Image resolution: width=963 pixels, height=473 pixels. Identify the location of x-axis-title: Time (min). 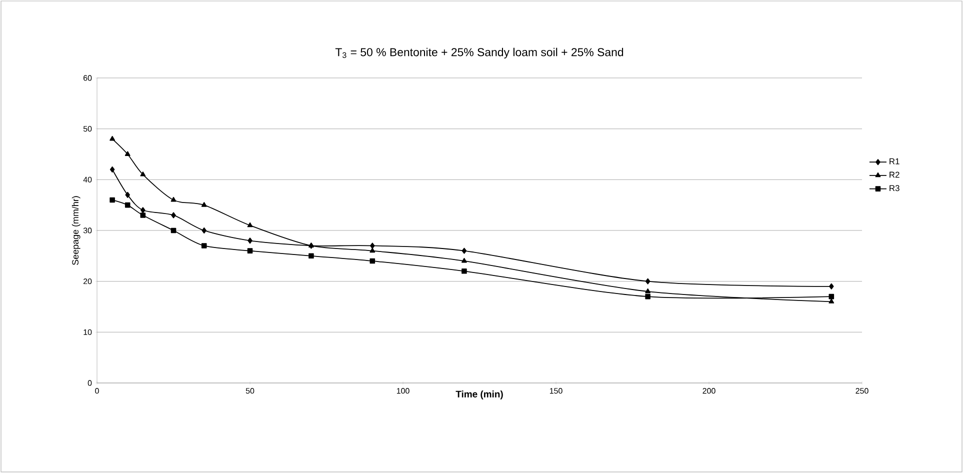
(479, 395).